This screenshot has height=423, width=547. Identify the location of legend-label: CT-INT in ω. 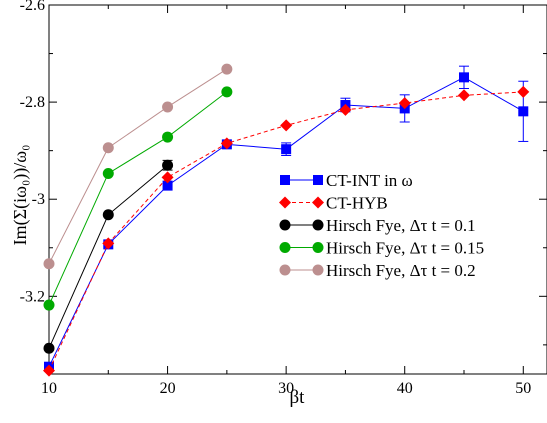
(369, 180).